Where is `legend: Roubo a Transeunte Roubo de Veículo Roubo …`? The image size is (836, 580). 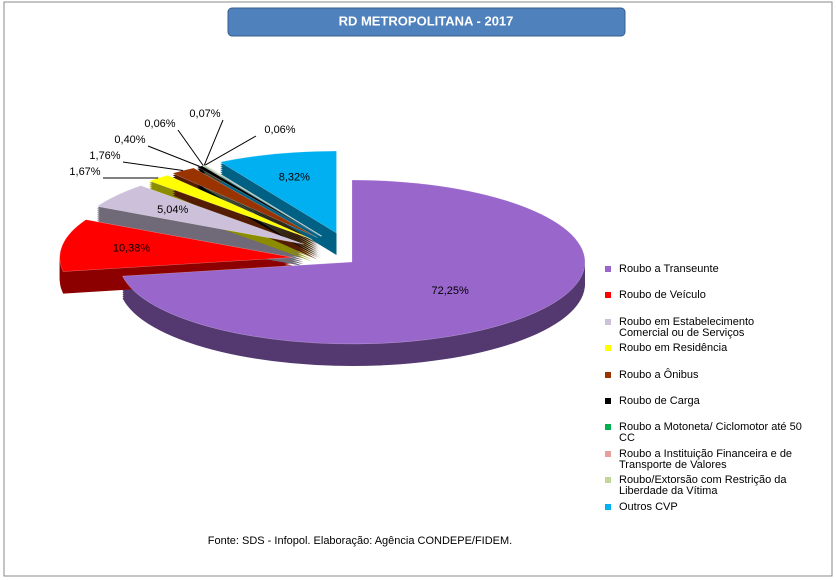
legend: Roubo a Transeunte Roubo de Veículo Roubo … is located at coordinates (705, 396).